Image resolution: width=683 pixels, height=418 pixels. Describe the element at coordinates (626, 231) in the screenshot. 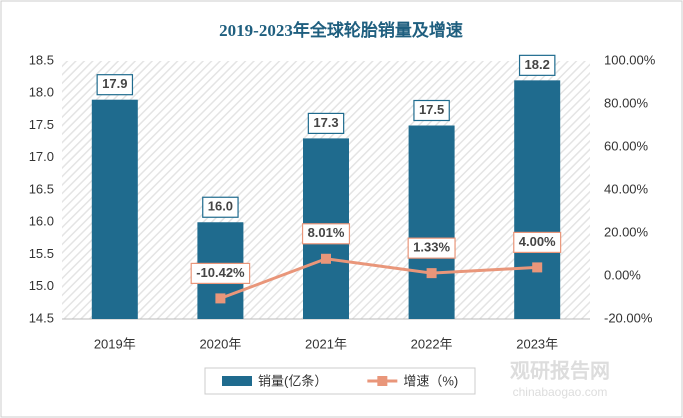

I see `y2-tick-label: 20.00%` at that location.